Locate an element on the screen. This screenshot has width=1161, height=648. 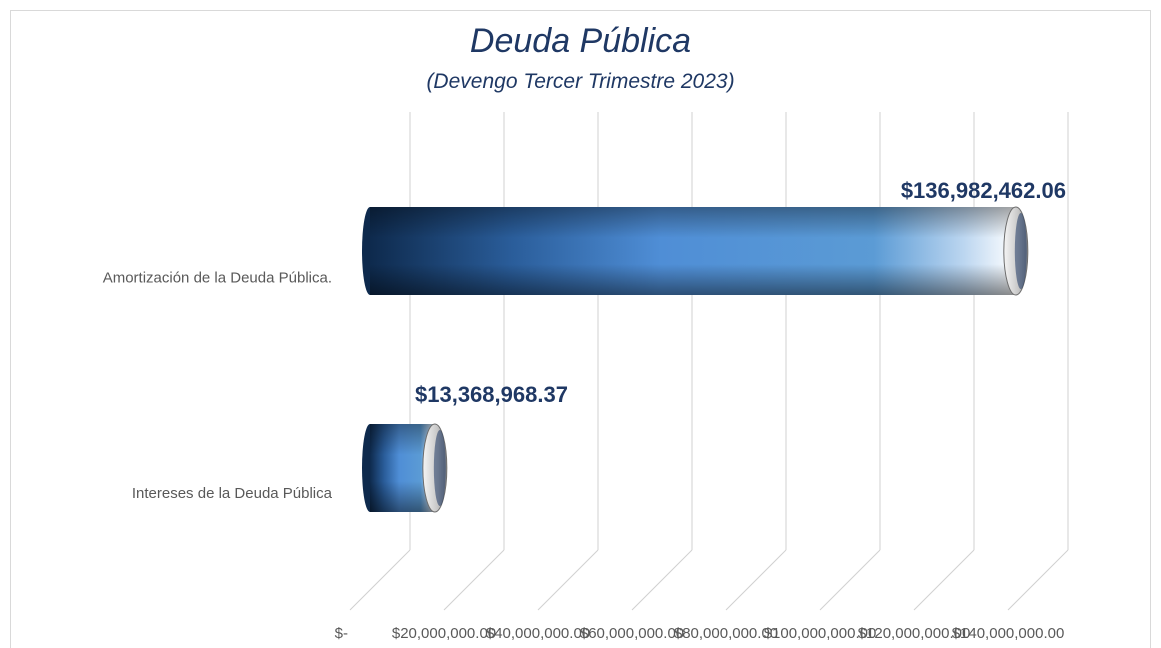
x-tick-label: $40,000,000.00 is located at coordinates (538, 633).